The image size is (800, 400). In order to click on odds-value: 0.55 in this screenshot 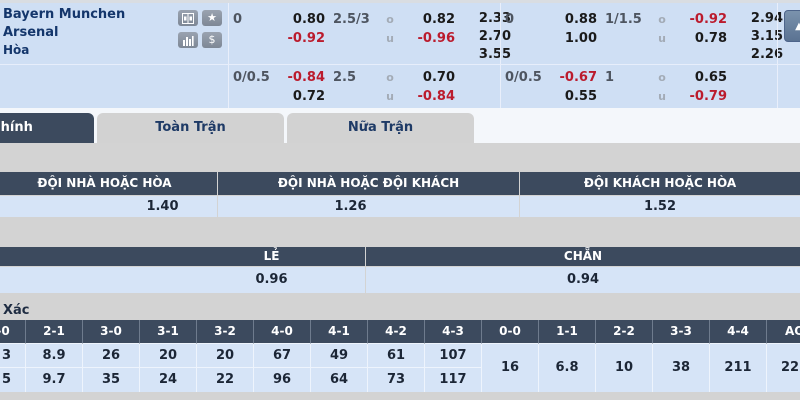, I will do `click(580, 96)`.